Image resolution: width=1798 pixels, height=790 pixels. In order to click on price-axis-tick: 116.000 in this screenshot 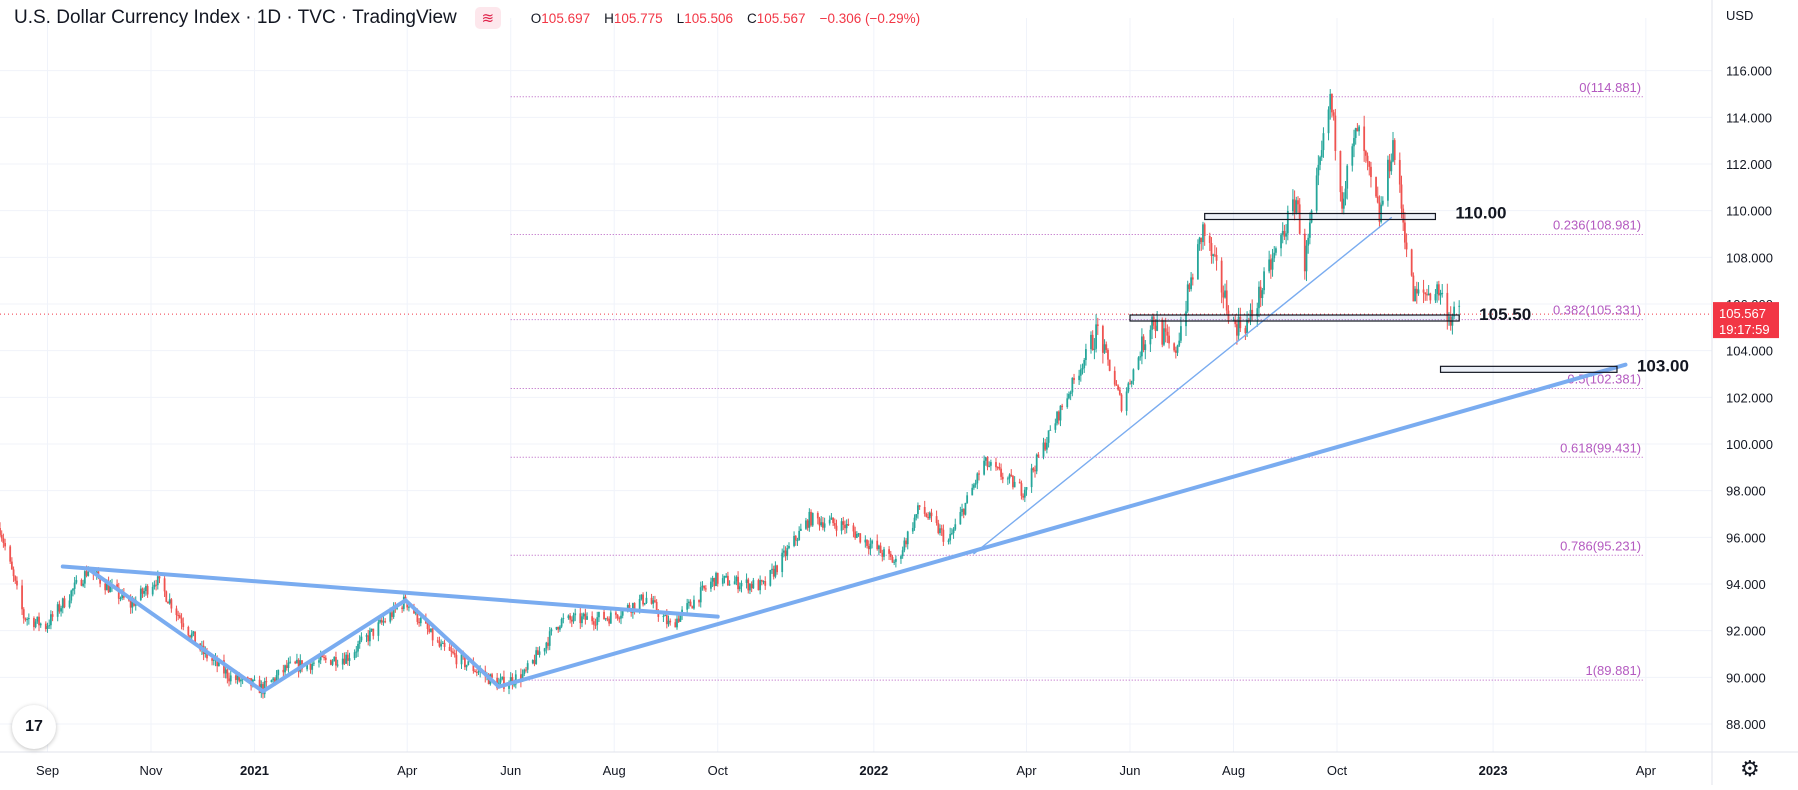, I will do `click(1749, 71)`.